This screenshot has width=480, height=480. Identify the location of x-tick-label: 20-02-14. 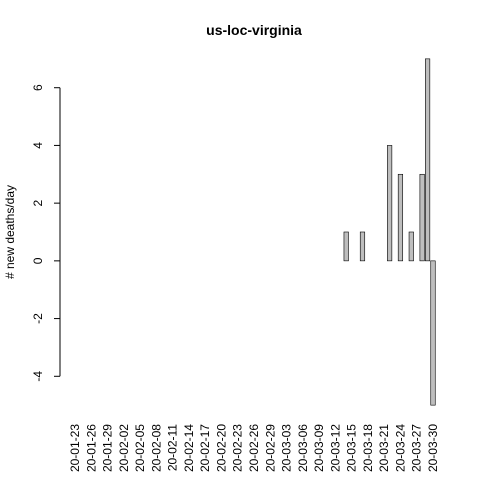
(189, 448).